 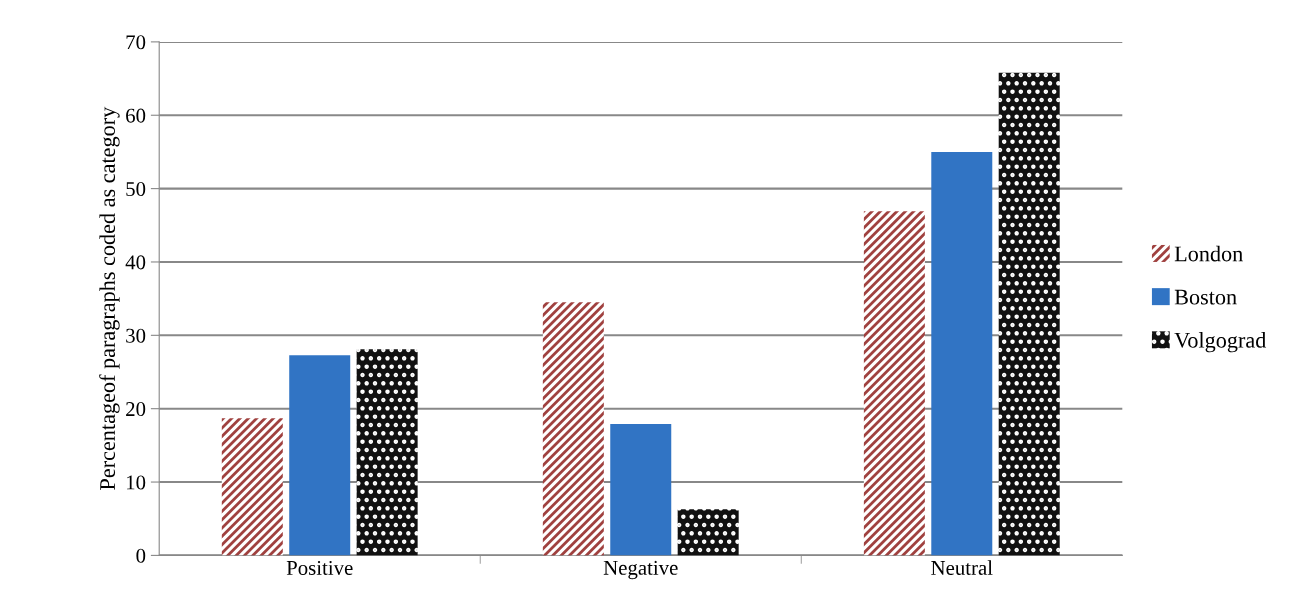 I want to click on y-axis-title: Percentageof paragraphs coded as category, so click(x=109, y=298).